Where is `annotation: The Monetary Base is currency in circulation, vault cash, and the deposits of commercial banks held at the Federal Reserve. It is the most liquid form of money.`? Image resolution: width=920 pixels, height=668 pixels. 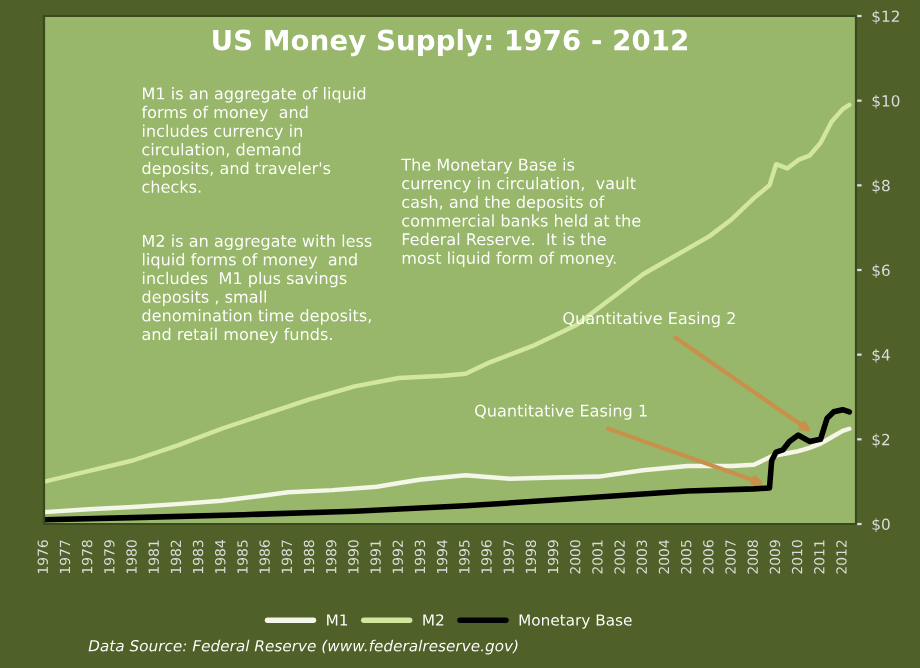 annotation: The Monetary Base is currency in circulation, vault cash, and the deposits of commercial banks held at the Federal Reserve. It is the most liquid form of money. is located at coordinates (521, 213).